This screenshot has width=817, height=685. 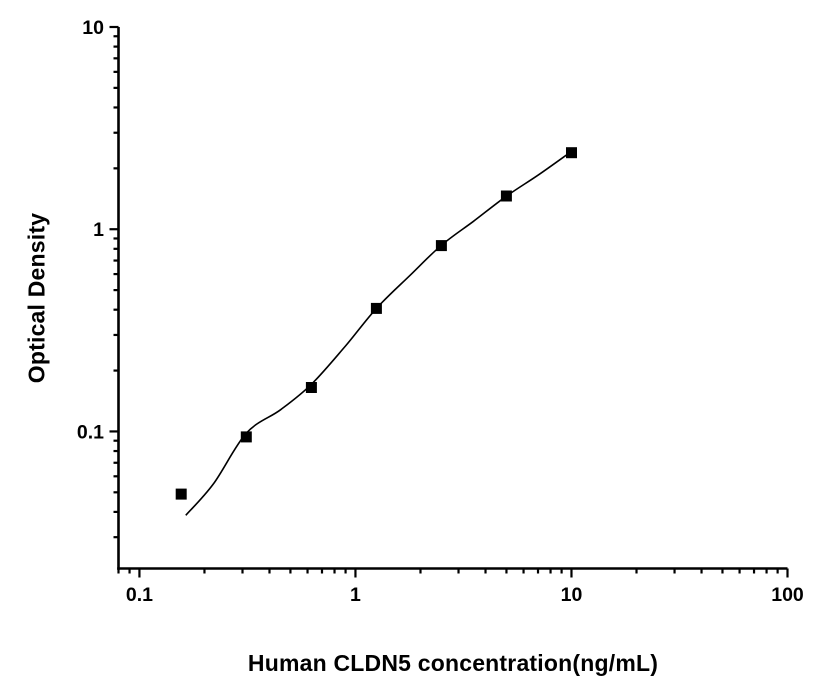 What do you see at coordinates (93, 28) in the screenshot?
I see `y-tick-label: 10` at bounding box center [93, 28].